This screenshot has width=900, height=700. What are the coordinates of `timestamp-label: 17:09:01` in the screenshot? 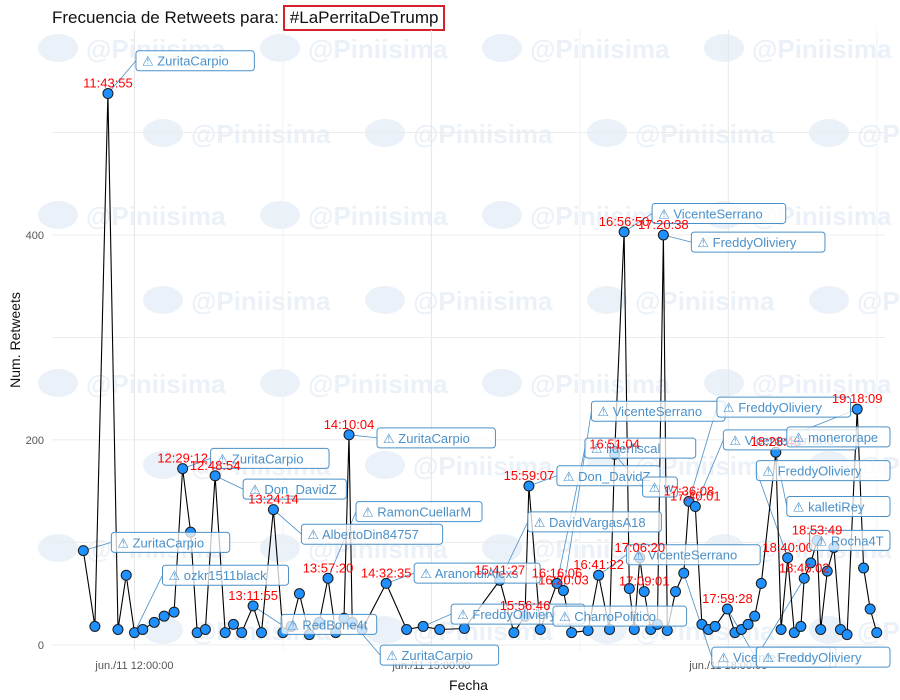 It's located at (644, 581).